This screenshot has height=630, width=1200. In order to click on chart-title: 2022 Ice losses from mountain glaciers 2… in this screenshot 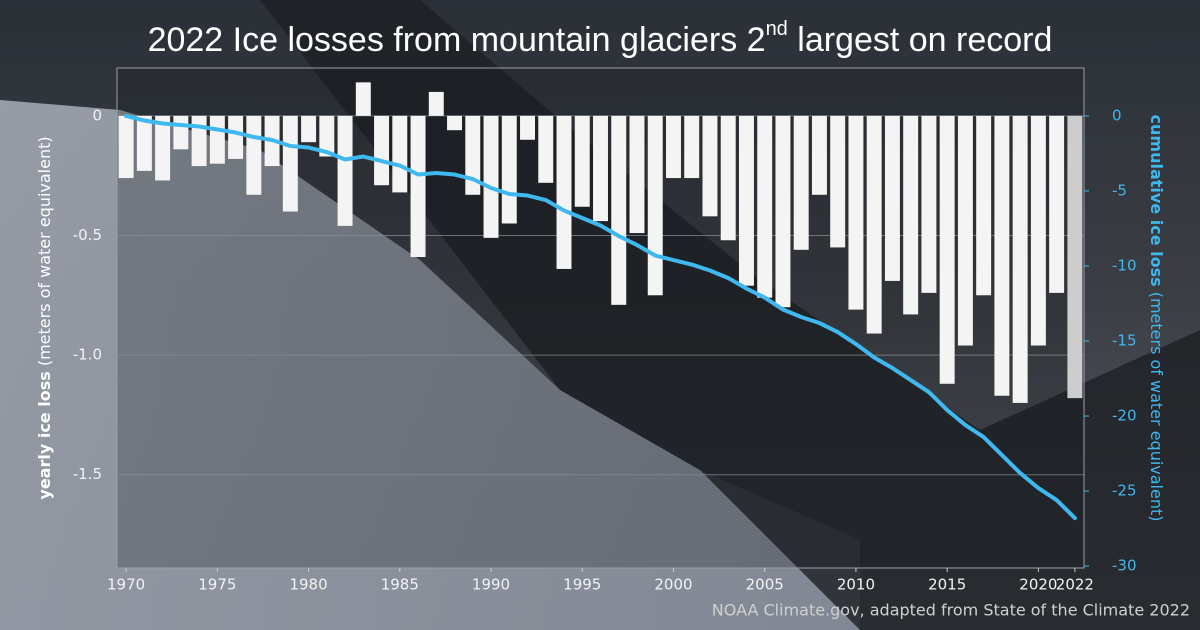, I will do `click(600, 38)`.